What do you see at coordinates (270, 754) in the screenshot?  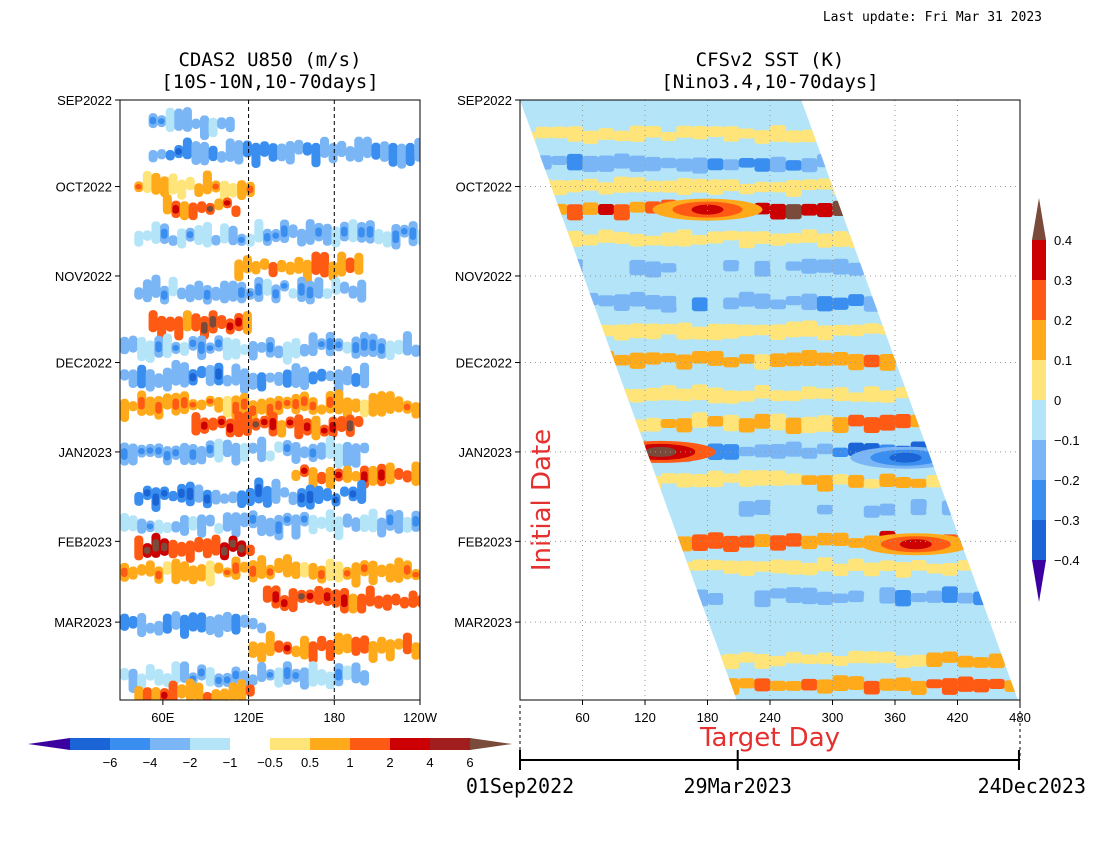 I see `u850-colorbar: −6 −4 −2 −1 −0.5 0.5 1 2 4 6` at bounding box center [270, 754].